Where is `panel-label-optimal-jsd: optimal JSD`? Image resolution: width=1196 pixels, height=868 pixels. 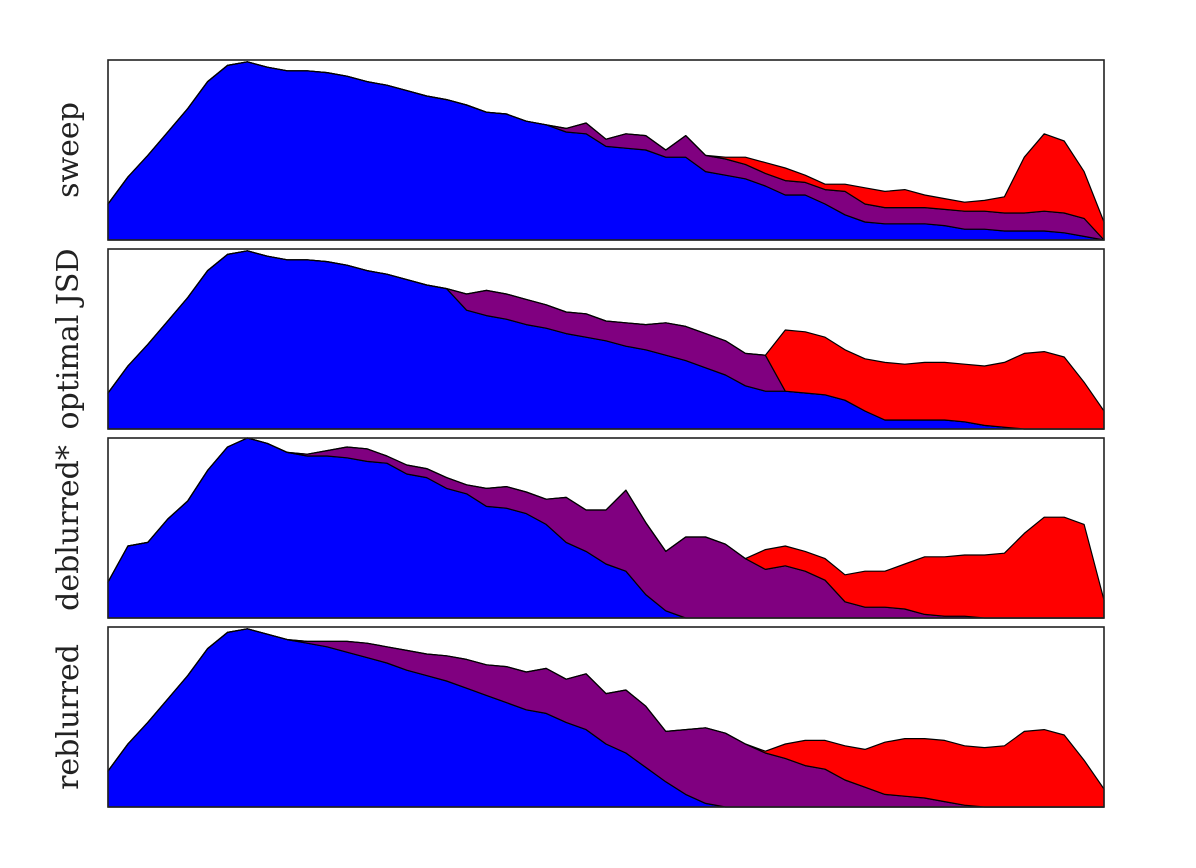 panel-label-optimal-jsd: optimal JSD is located at coordinates (68, 338).